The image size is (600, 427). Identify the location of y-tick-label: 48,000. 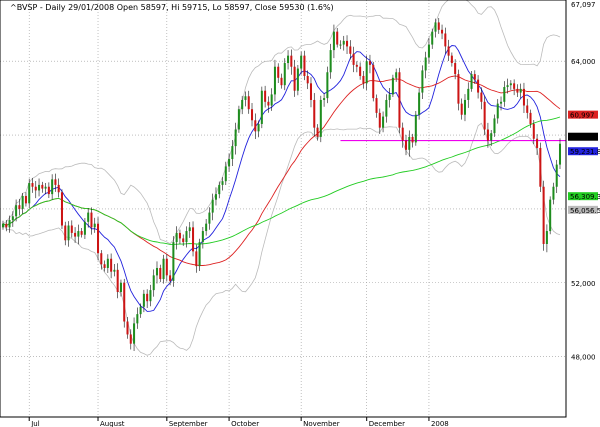
(583, 358).